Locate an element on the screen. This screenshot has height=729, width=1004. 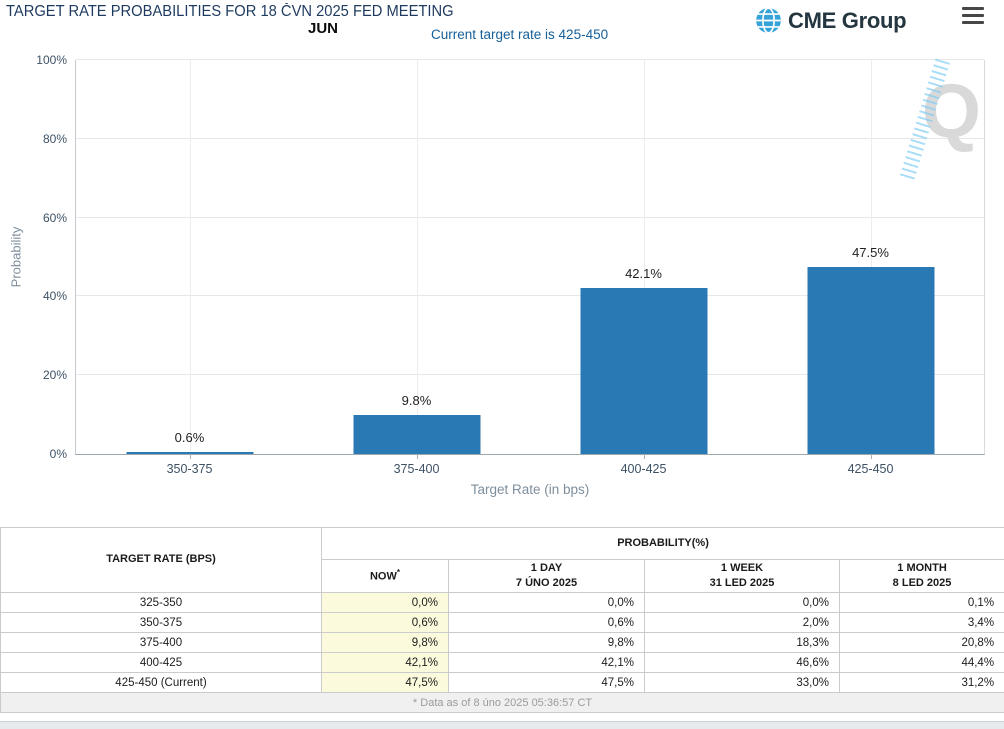
meeting-month-tab: JUN is located at coordinates (323, 28).